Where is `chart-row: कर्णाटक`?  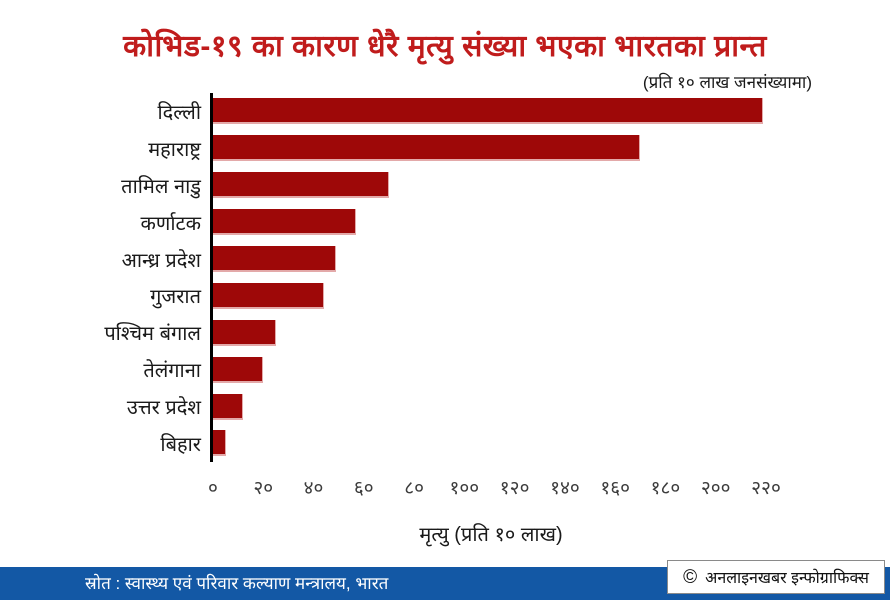
chart-row: कर्णाटक is located at coordinates (445, 222).